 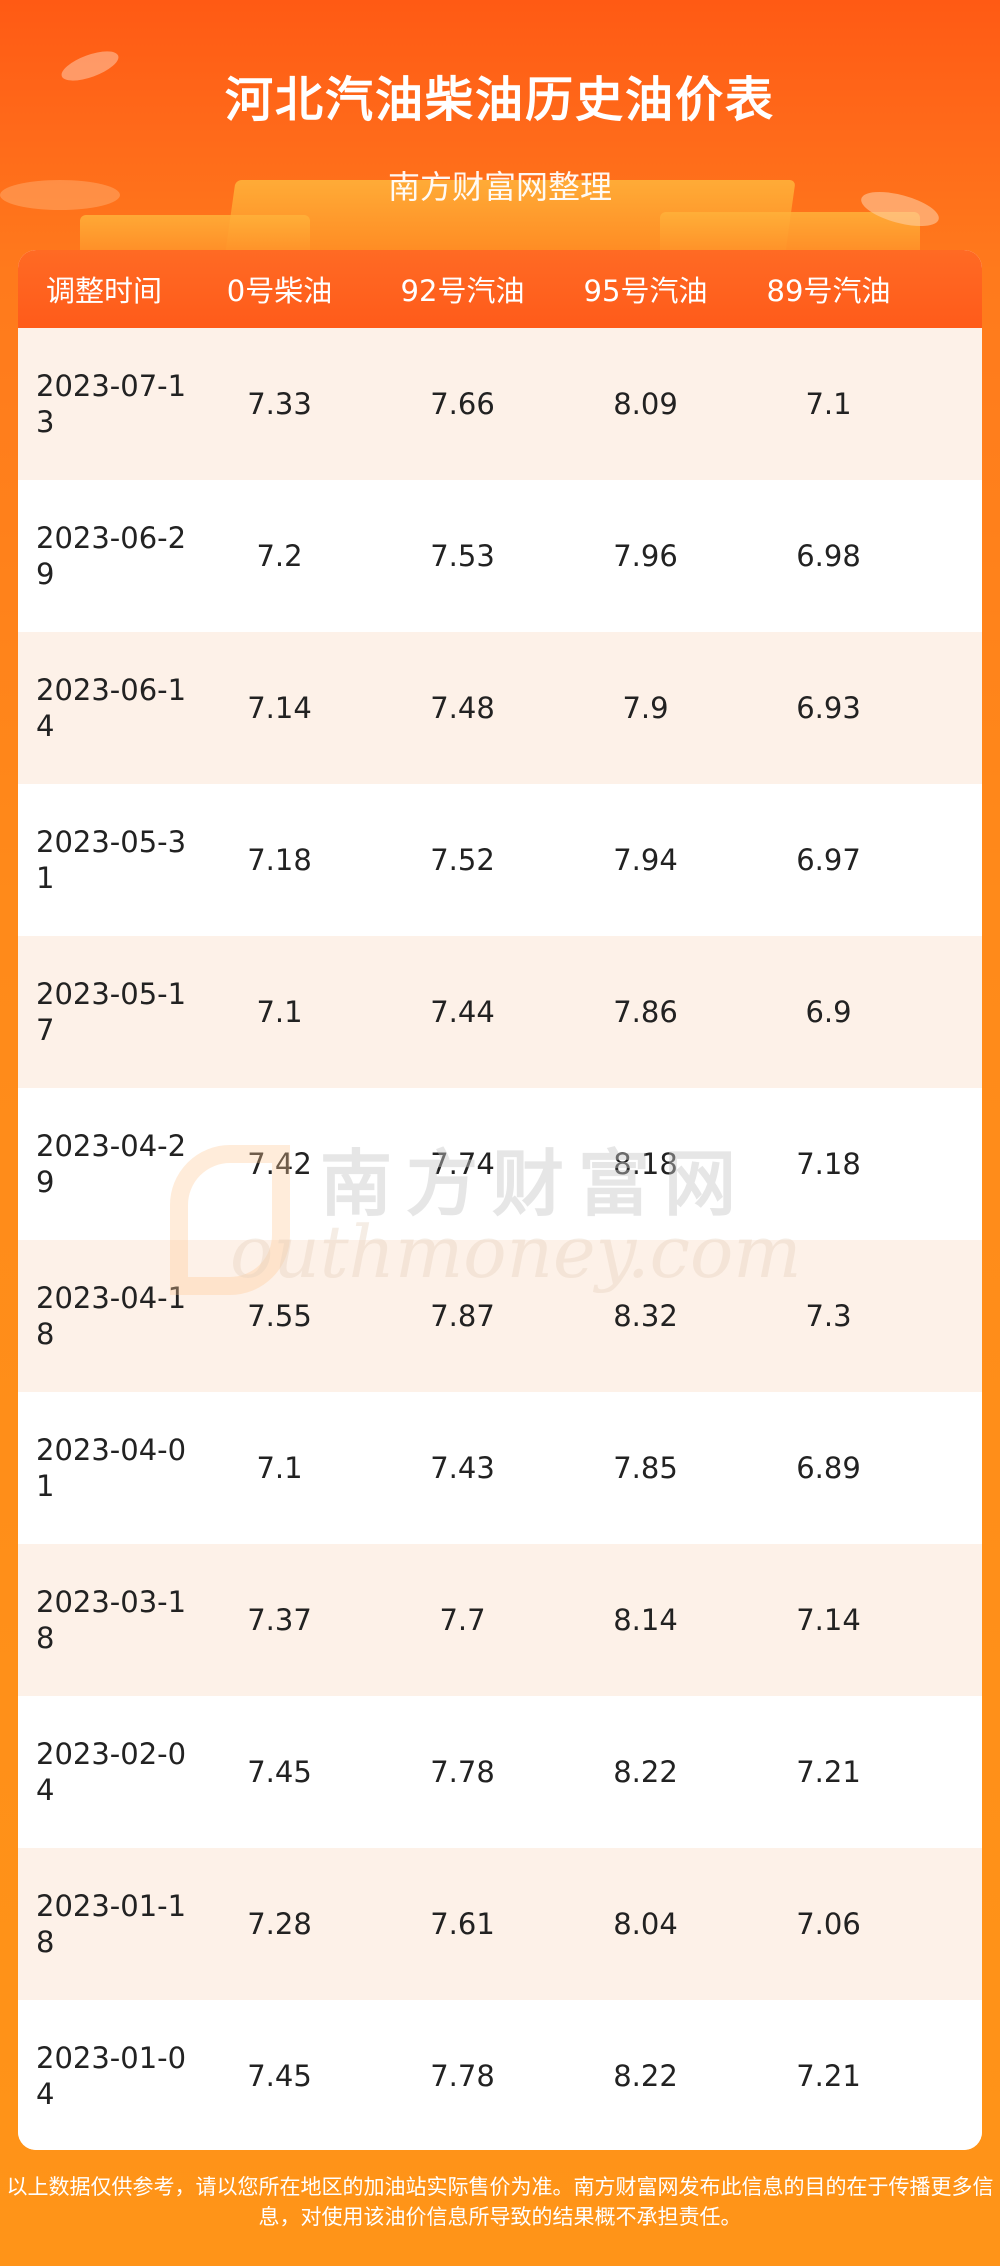 I want to click on column-header-gasoline-95: 95号汽油, so click(x=645, y=291).